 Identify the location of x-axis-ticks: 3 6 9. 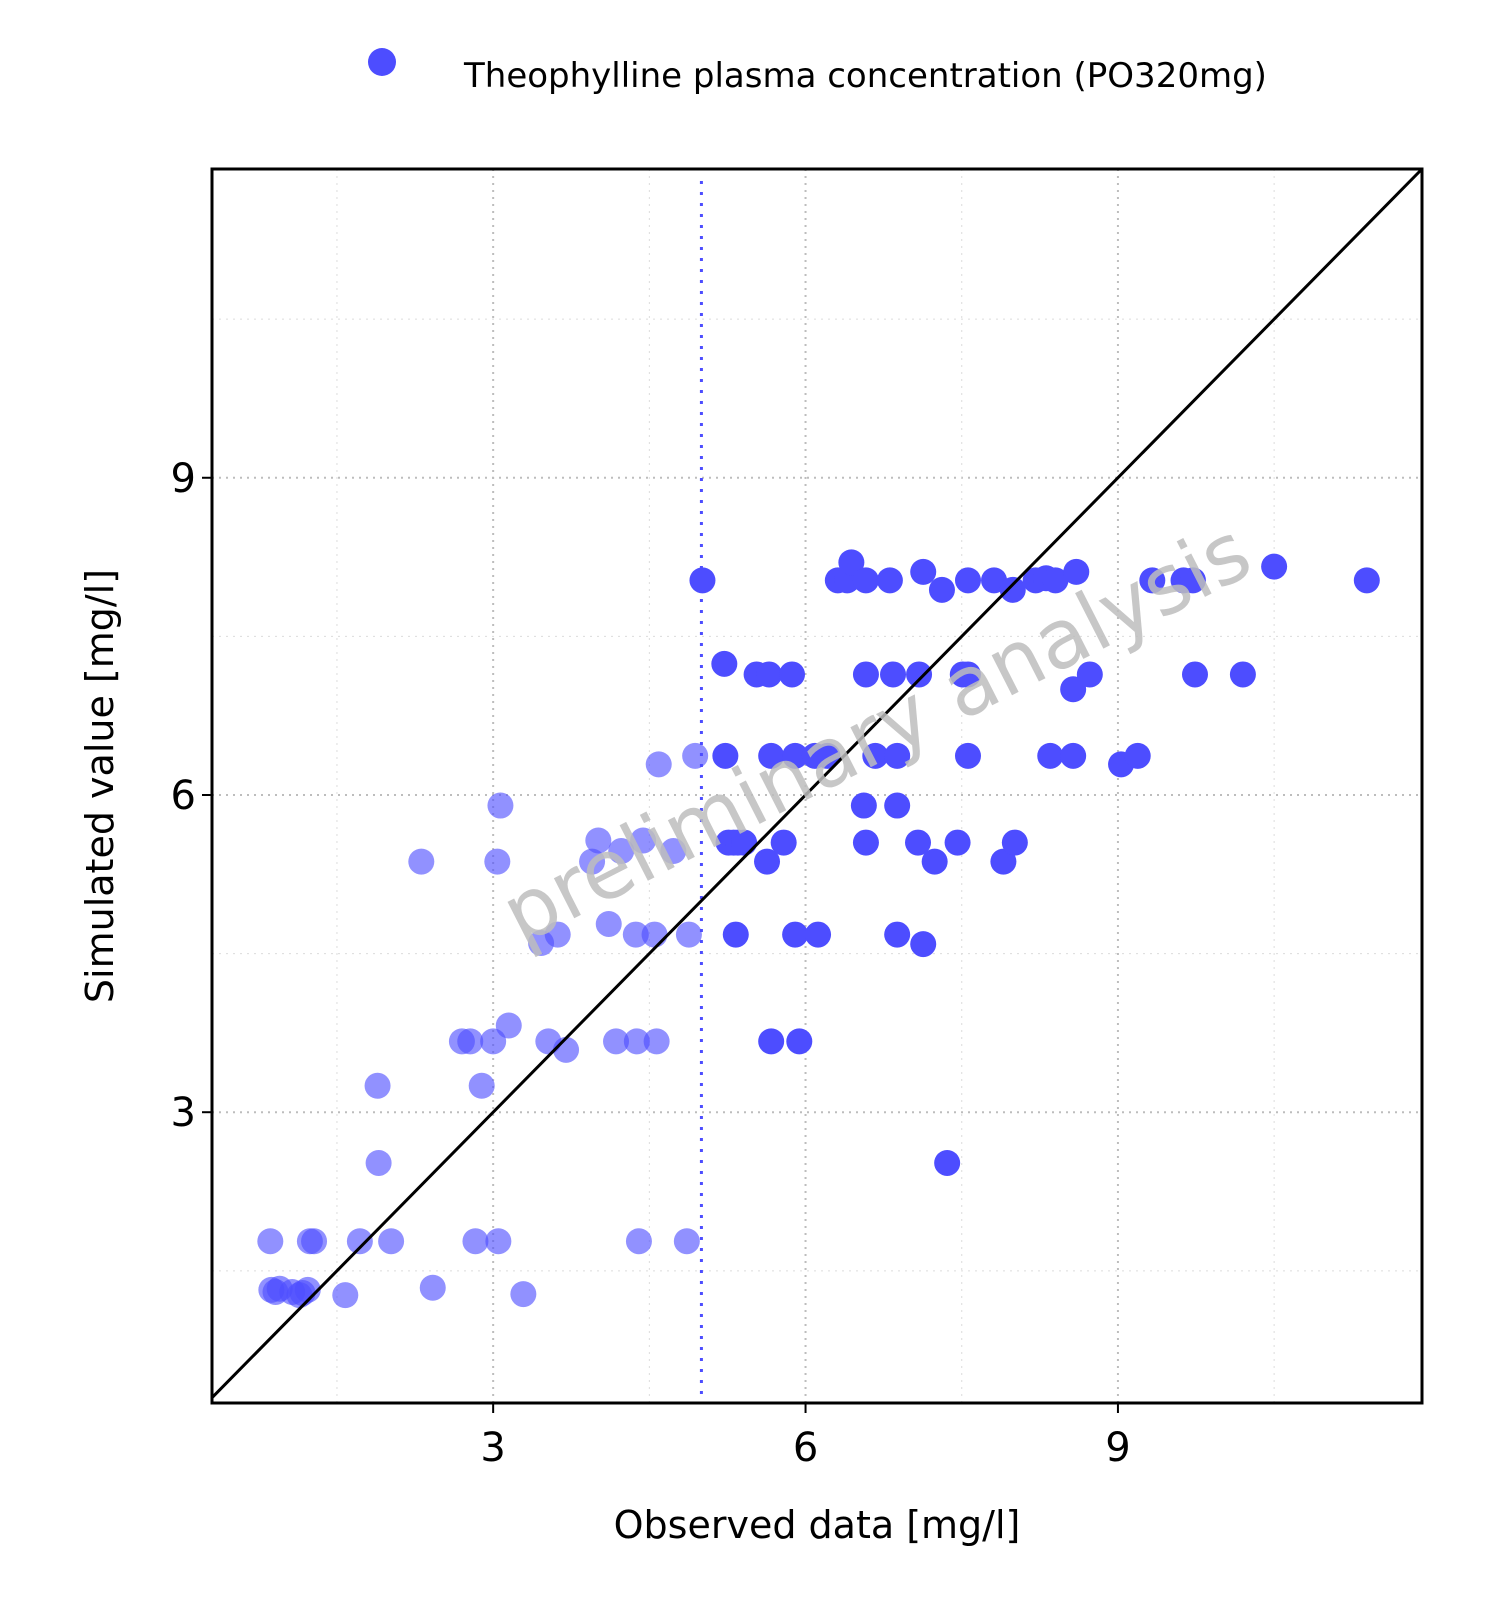
(805, 1437).